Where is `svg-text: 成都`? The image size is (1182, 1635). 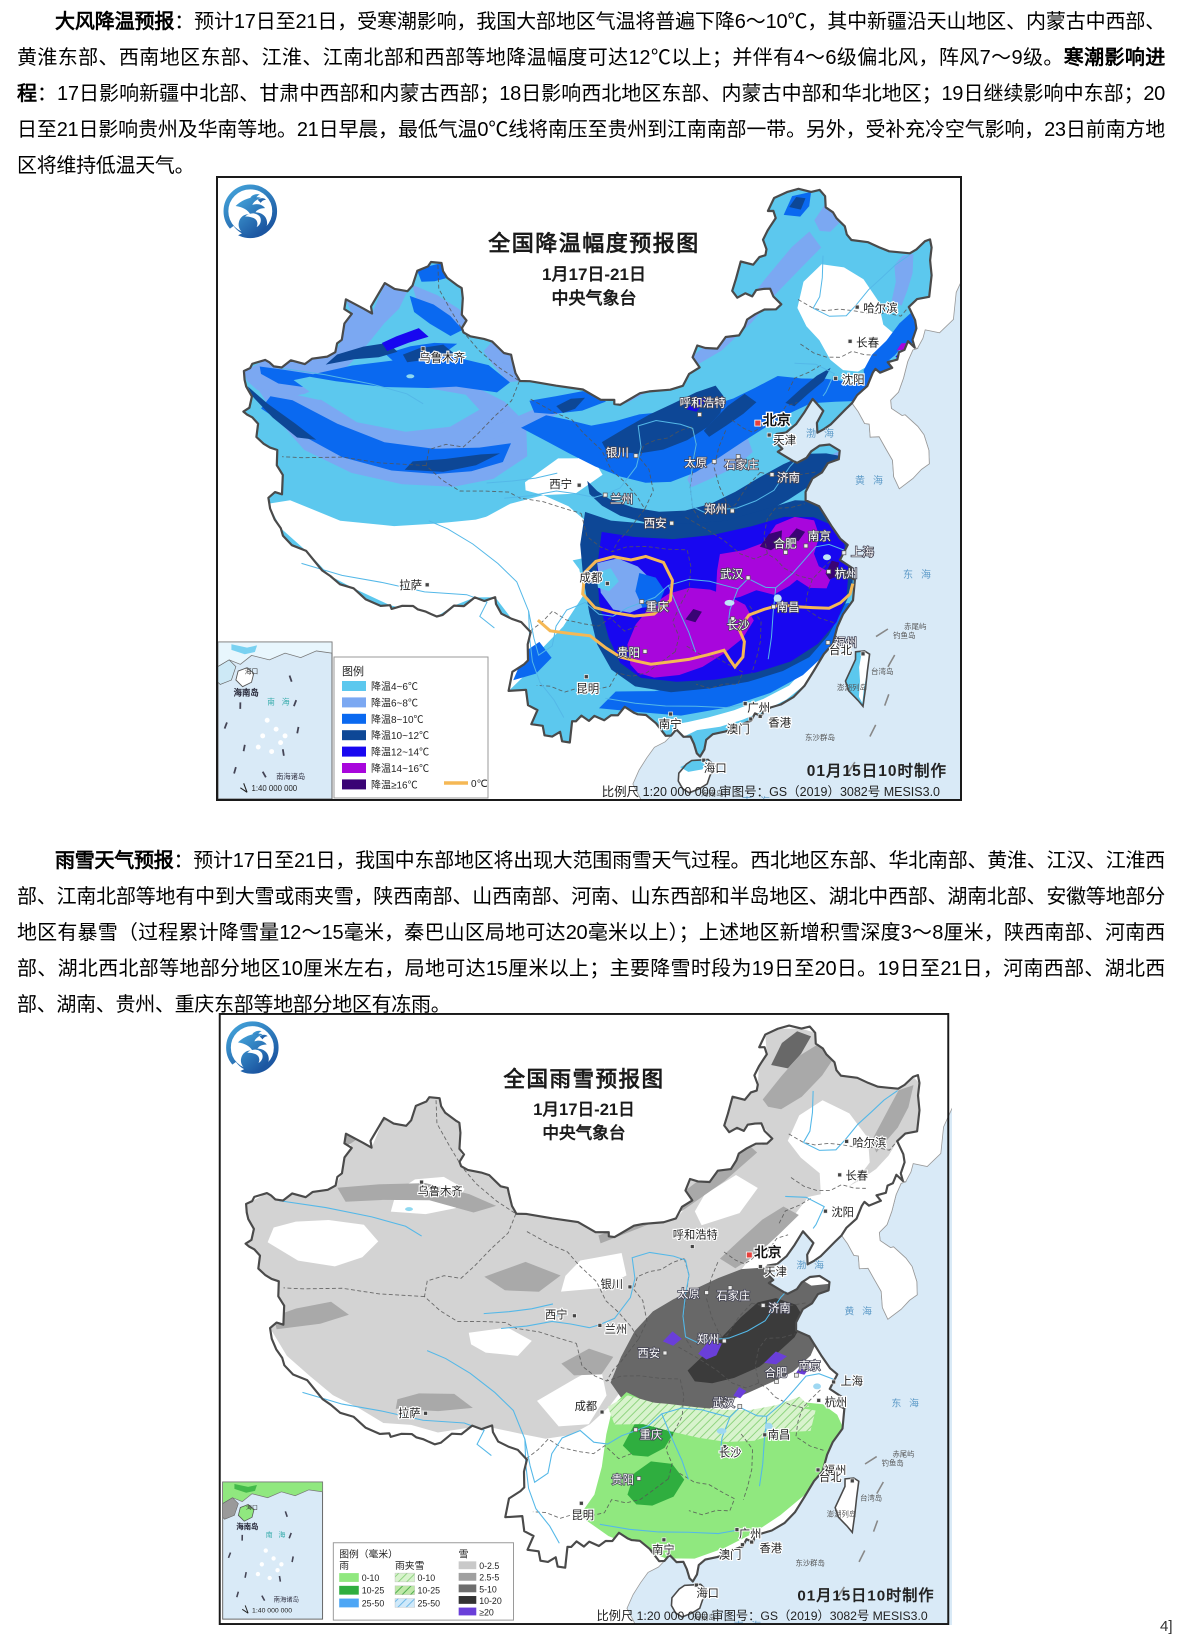
svg-text: 成都 is located at coordinates (586, 1406).